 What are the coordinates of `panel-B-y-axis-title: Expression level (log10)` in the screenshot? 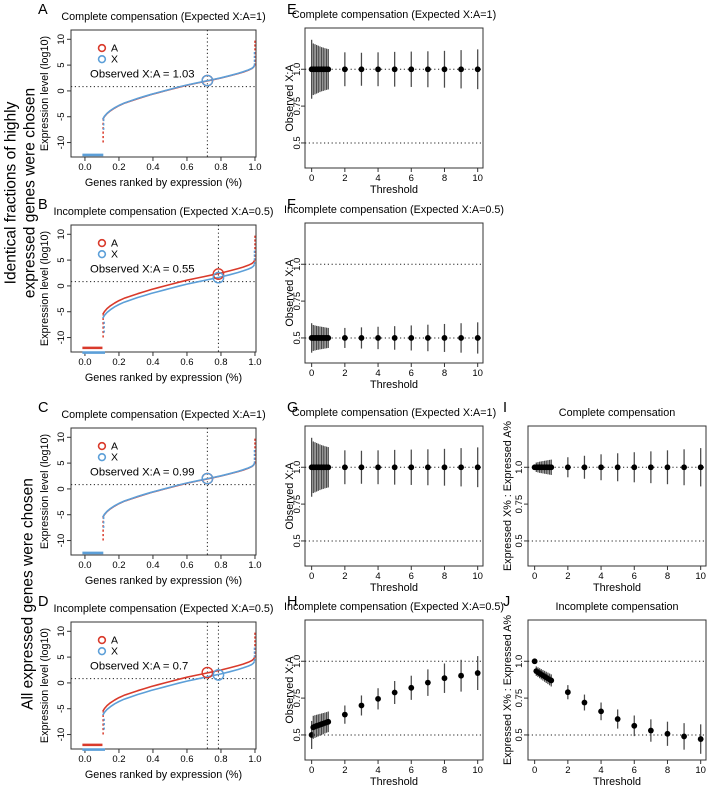 It's located at (45, 288).